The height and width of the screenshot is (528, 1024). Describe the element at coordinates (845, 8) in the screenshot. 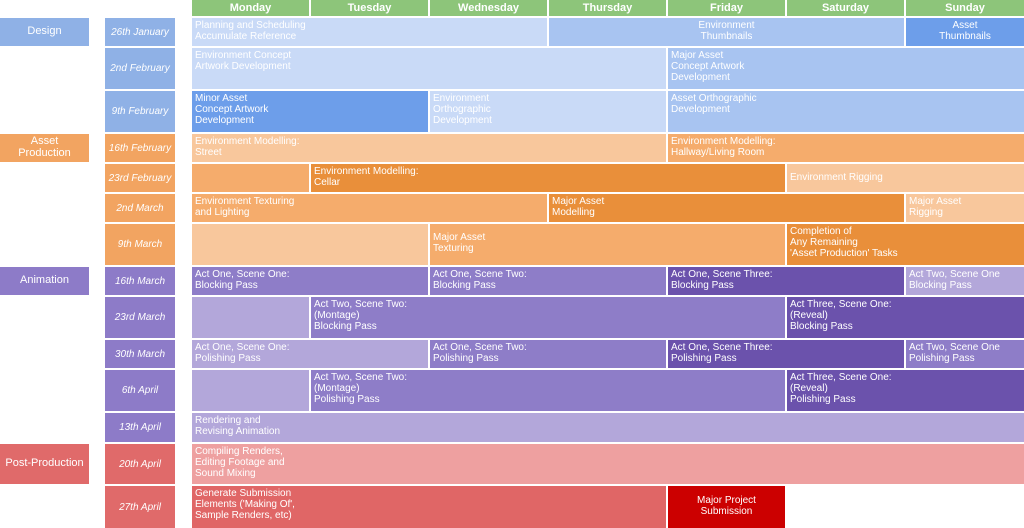

I see `day-header-saturday: Saturday` at that location.